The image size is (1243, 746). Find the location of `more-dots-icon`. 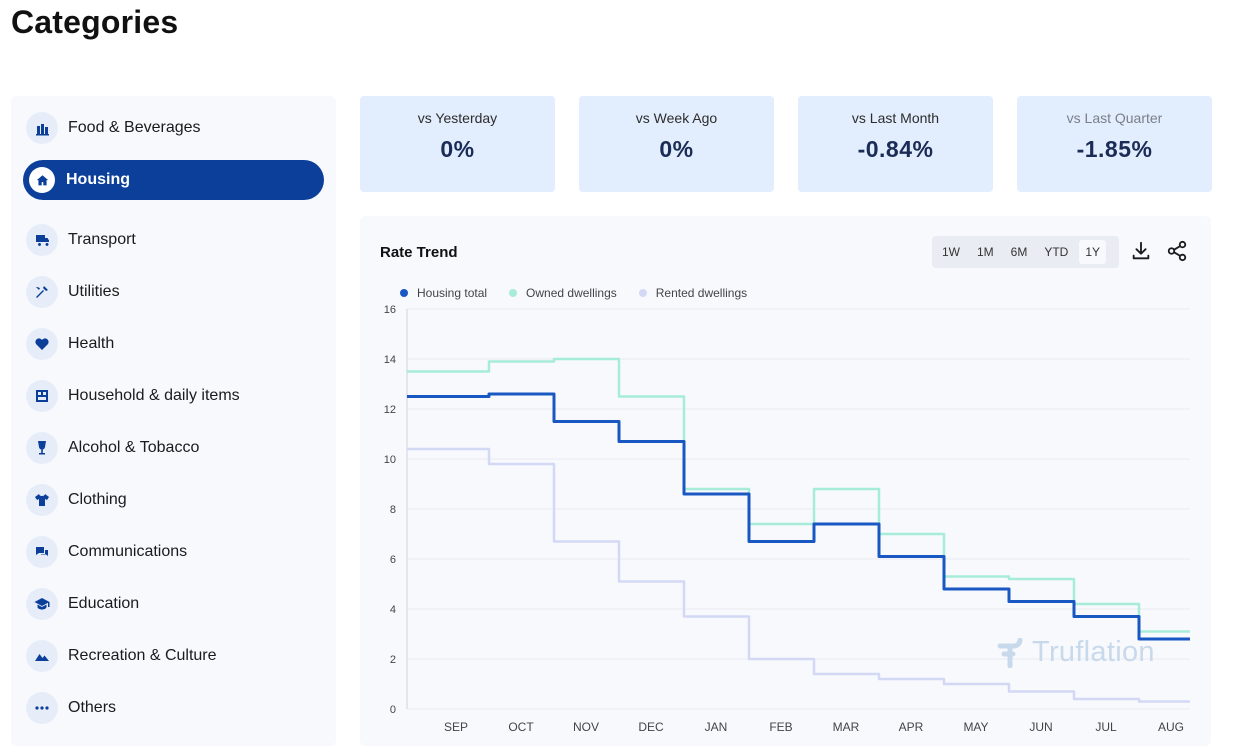

more-dots-icon is located at coordinates (42, 708).